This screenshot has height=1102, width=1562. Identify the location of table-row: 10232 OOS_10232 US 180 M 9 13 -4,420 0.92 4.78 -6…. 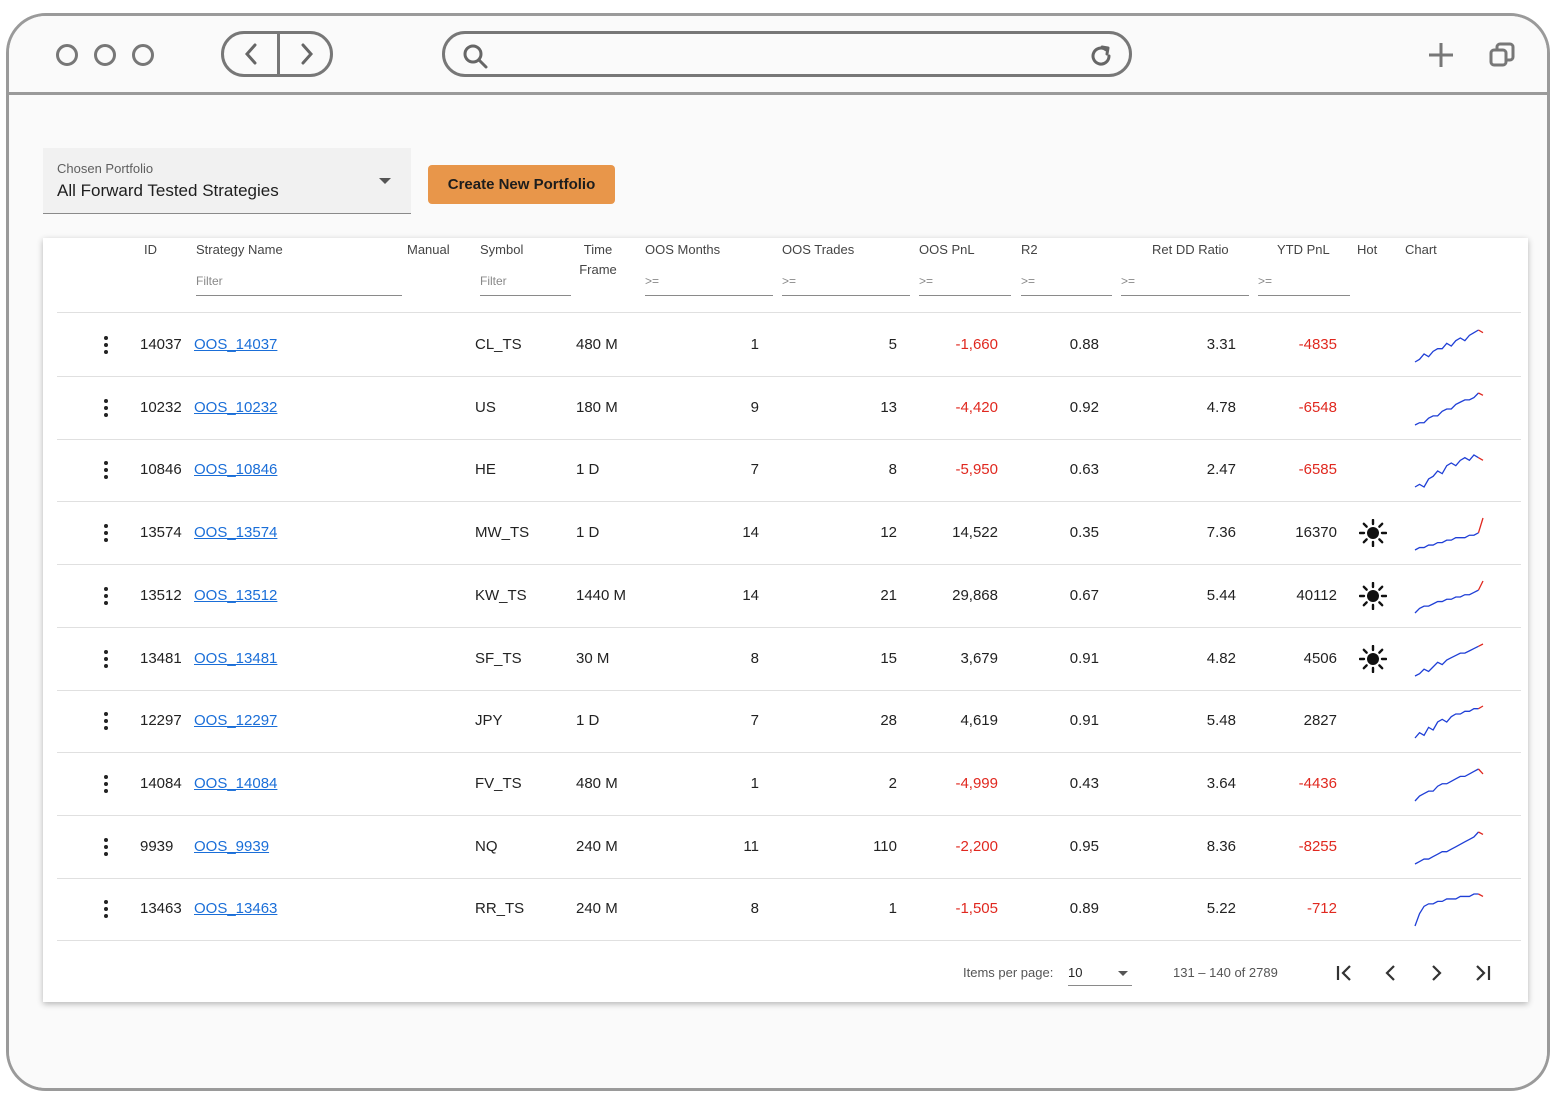
(789, 408).